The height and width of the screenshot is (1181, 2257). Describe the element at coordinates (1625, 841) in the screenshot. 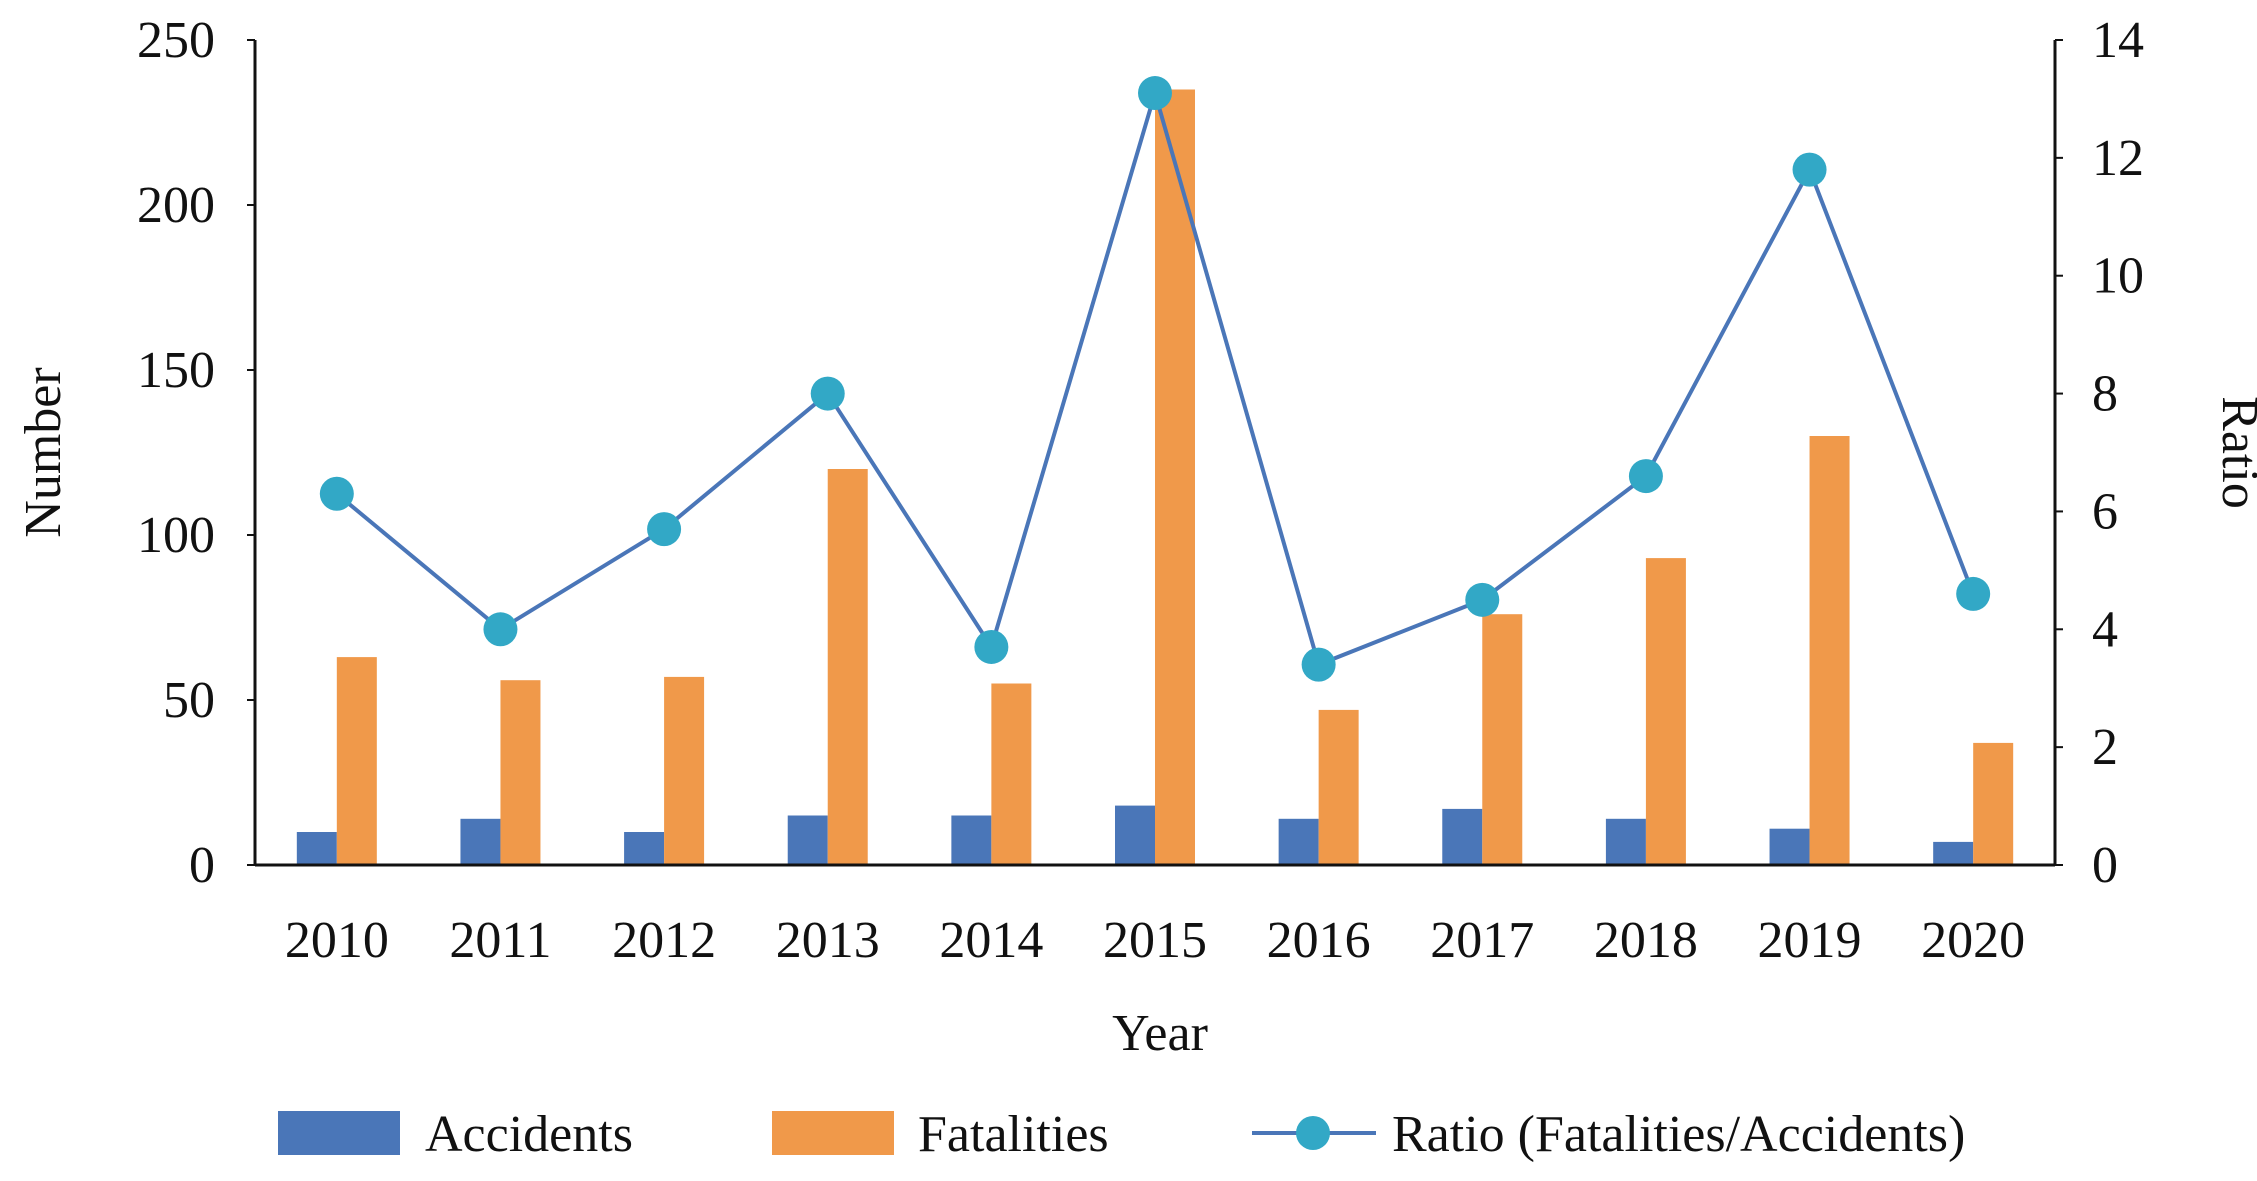

I see `bar-accidents-2018` at that location.